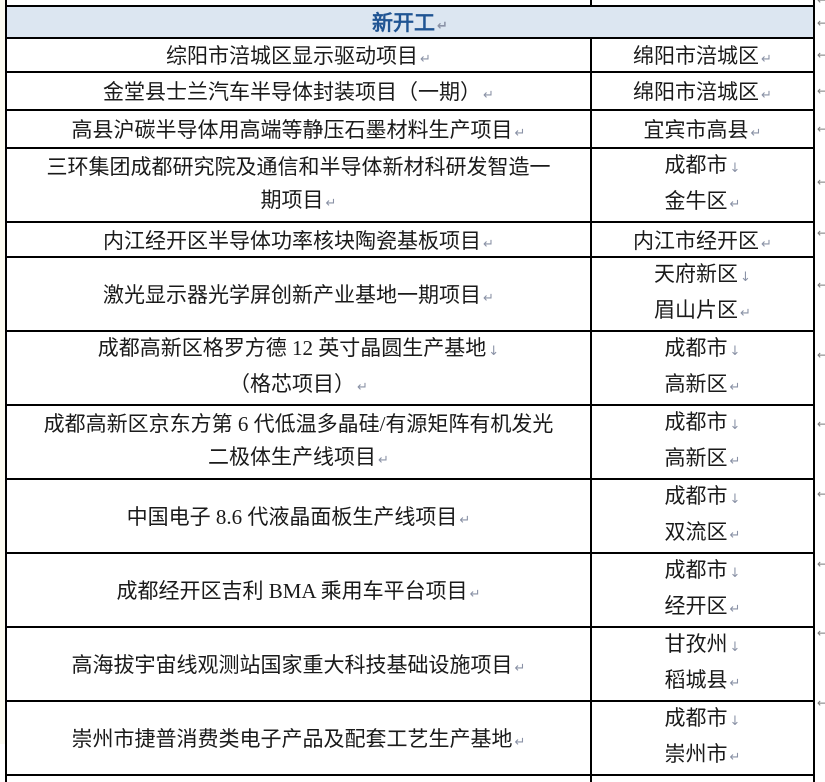 The image size is (825, 782). I want to click on table-row: 高海拔宇宙线观测站国家重大科技基础设施项目 ↵ 甘孜州 ↓ 稻城县 ↵, so click(410, 664).